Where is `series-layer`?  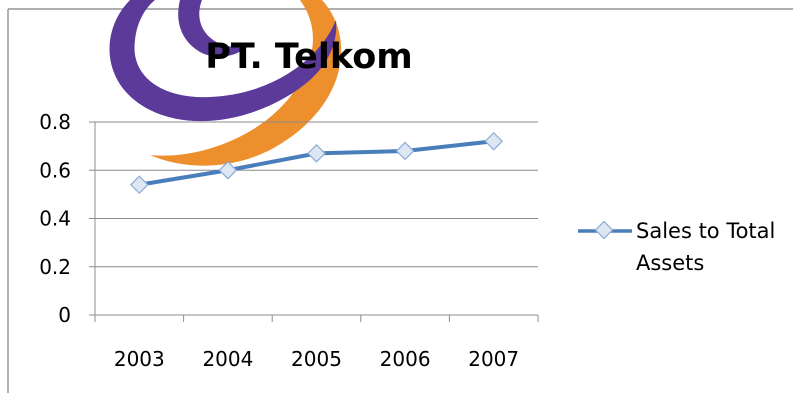
series-layer is located at coordinates (316, 163).